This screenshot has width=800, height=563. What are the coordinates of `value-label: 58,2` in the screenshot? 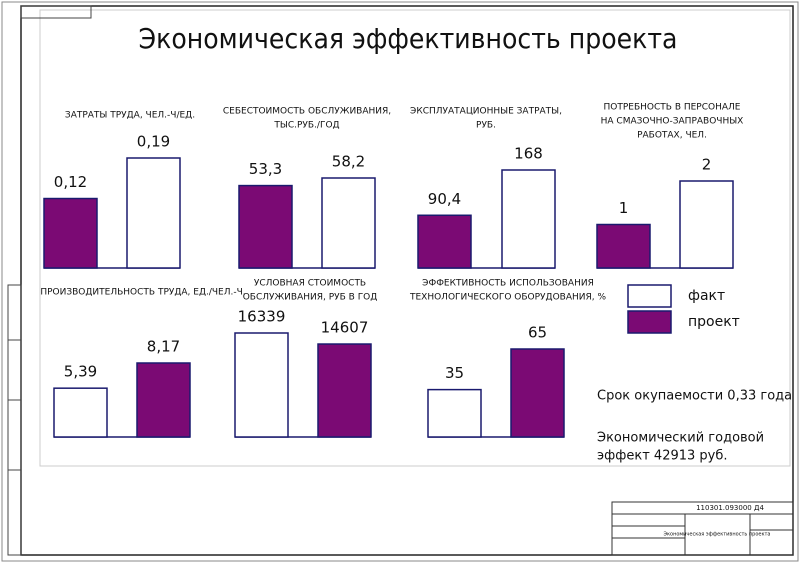 It's located at (348, 162).